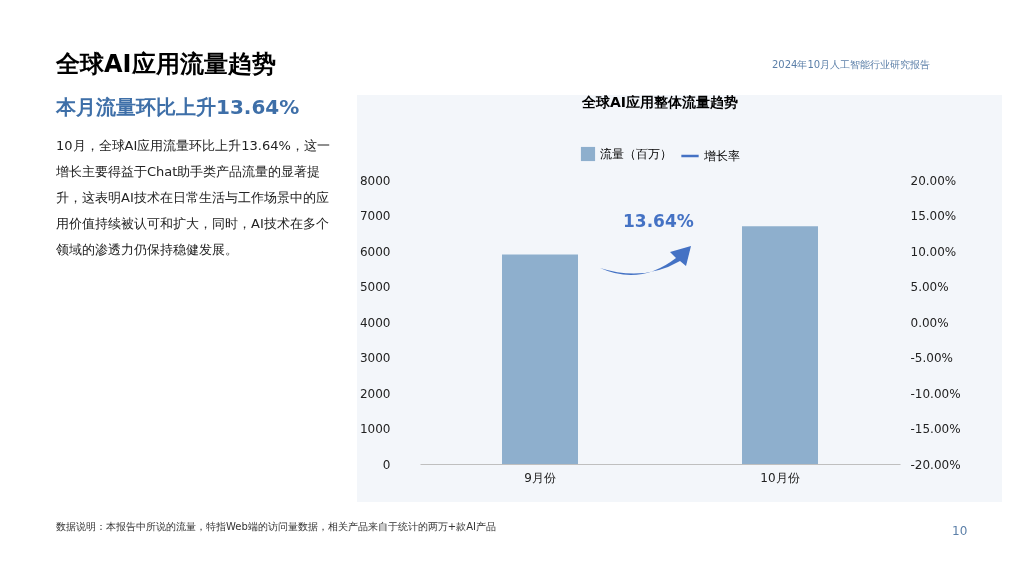 The image size is (1024, 576). What do you see at coordinates (193, 198) in the screenshot?
I see `text: 10月，全球AI应用流量环比上升13.64%，这一增长主要得益于Chat助手类产品流量的显著提升，这表明AI技术在日常生活与工作场景中的应用价值持续被认可和扩大，同时，AI技术在多个领域的渗透力仍保持稳健发展。` at bounding box center [193, 198].